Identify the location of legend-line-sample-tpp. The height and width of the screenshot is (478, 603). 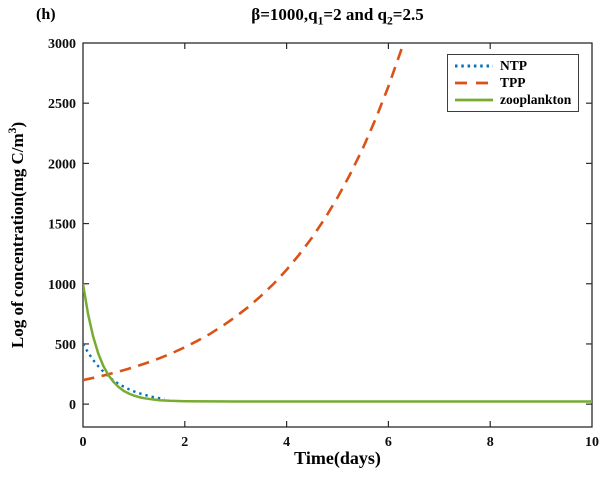
(474, 83).